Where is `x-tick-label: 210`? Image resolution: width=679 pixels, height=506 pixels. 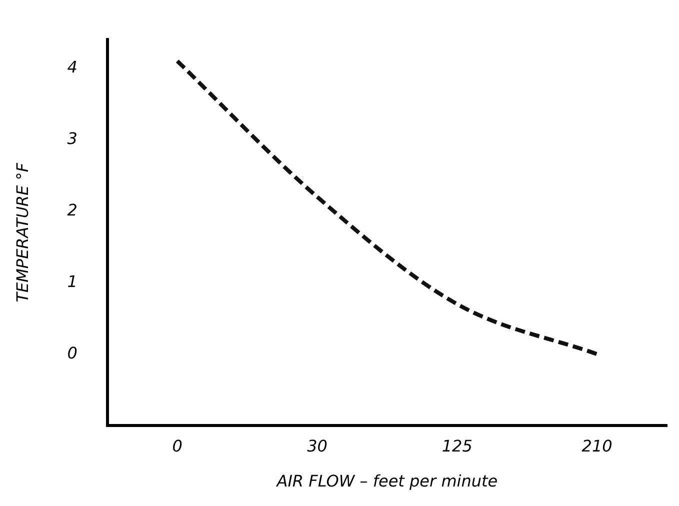
x-tick-label: 210 is located at coordinates (597, 446).